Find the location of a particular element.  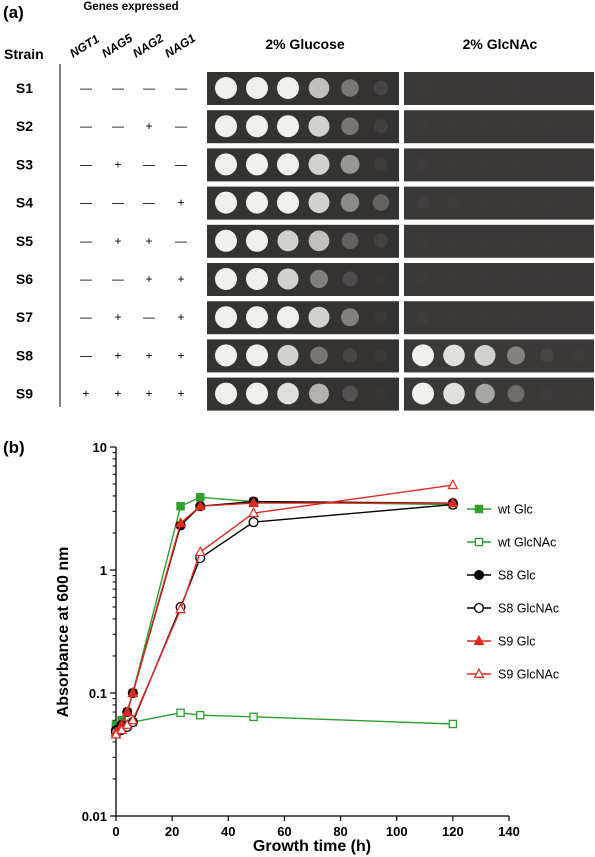

strain-row: S3 — + — — is located at coordinates (305, 165).